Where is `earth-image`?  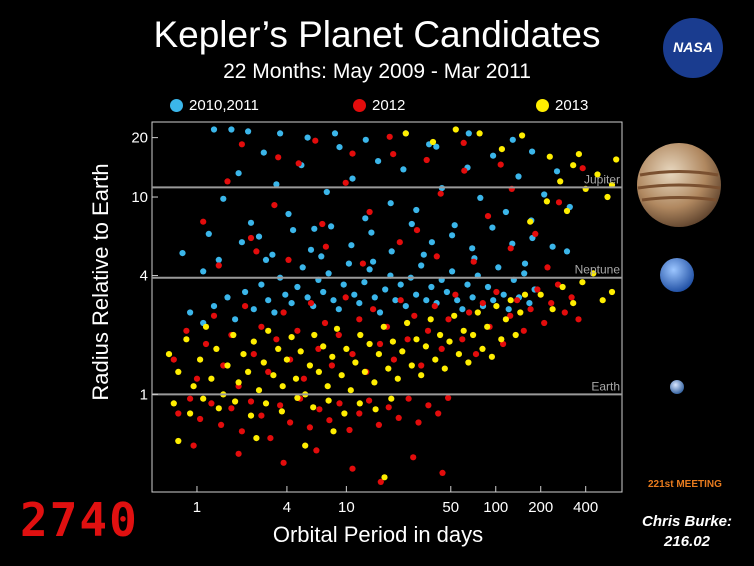 earth-image is located at coordinates (677, 387).